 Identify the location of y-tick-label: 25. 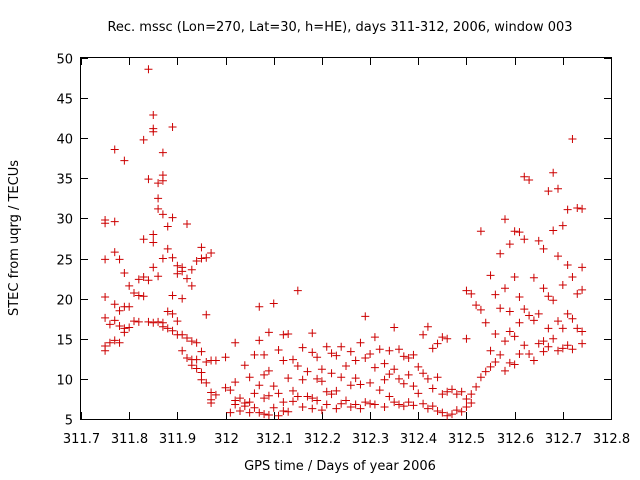
(64, 261).